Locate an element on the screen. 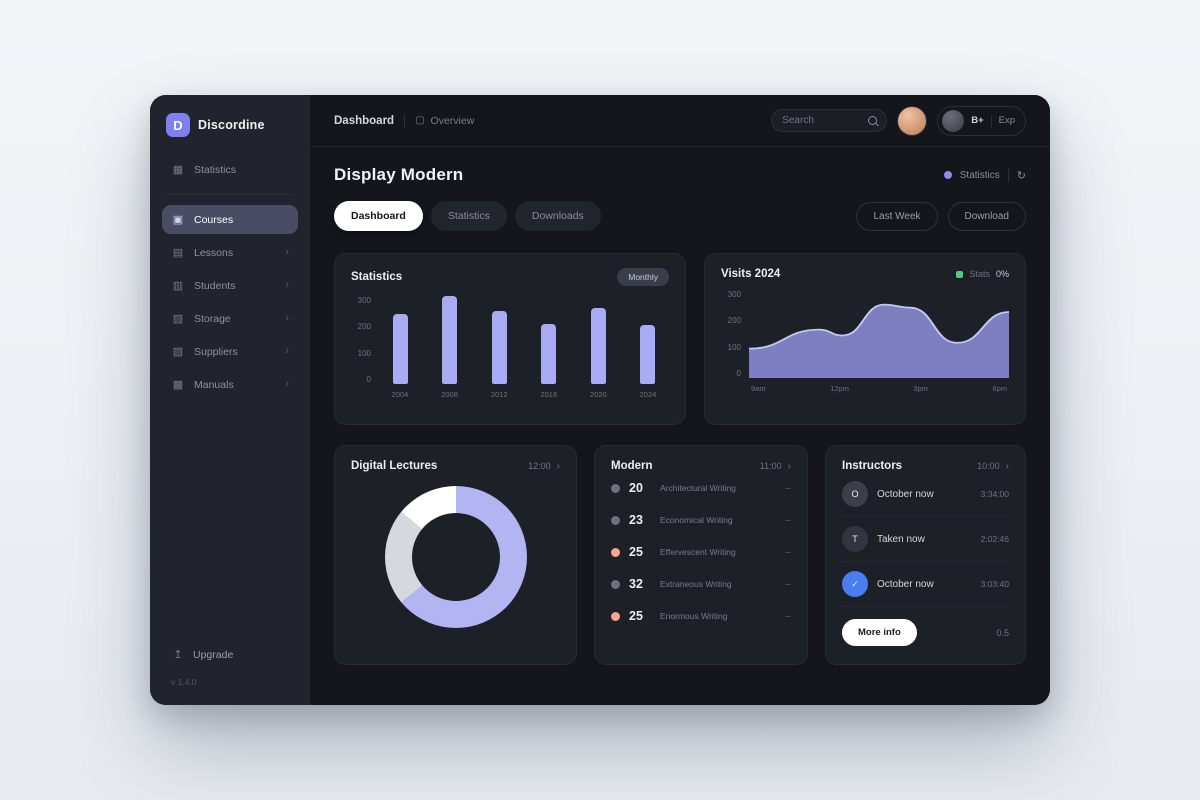 Image resolution: width=1200 pixels, height=800 pixels. avatar: ✓ is located at coordinates (855, 584).